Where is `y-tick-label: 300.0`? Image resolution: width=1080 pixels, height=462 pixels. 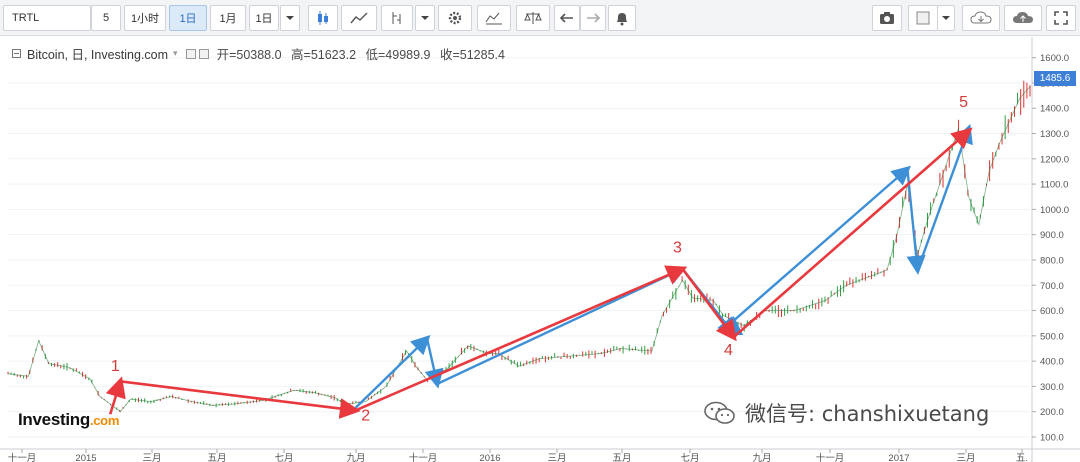
y-tick-label: 300.0 is located at coordinates (1052, 387).